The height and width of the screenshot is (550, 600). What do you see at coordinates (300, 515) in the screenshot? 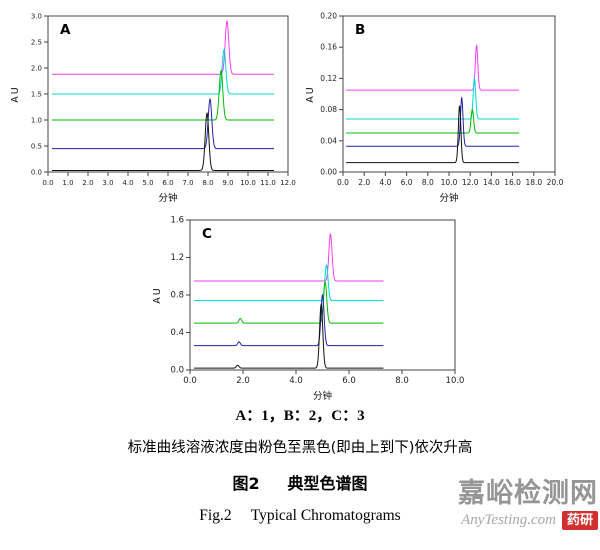
I see `caption-figure-title-en: Fig.2 Typical Chromatograms` at bounding box center [300, 515].